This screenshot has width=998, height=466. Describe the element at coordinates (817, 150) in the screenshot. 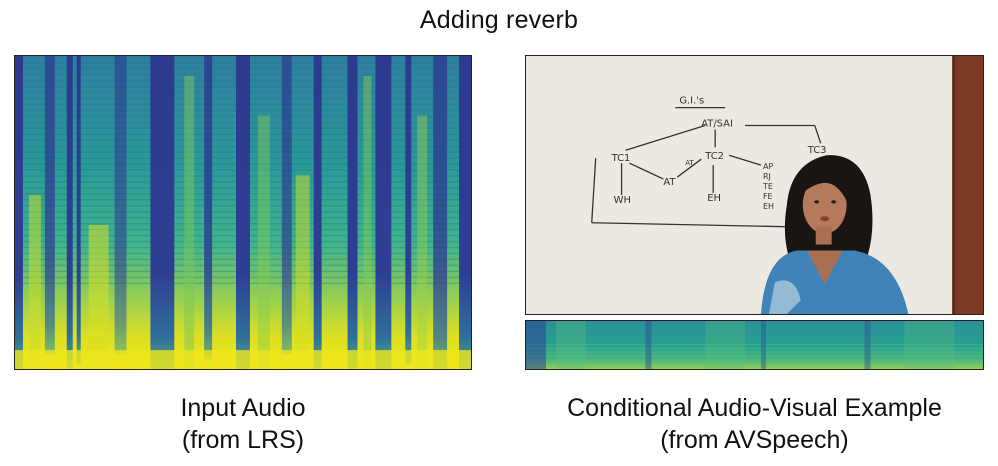

I see `svg-text: TC3` at that location.